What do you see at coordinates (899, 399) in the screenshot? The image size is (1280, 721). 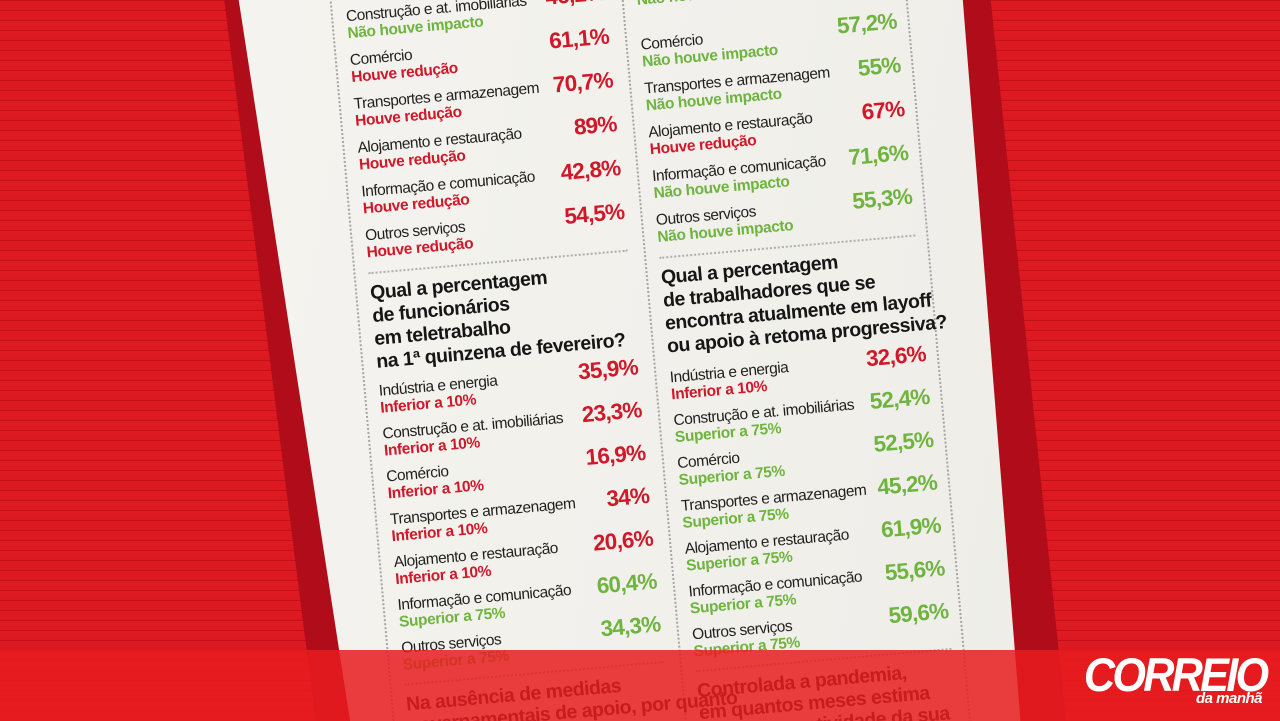 I see `sector-value: 52,4%` at bounding box center [899, 399].